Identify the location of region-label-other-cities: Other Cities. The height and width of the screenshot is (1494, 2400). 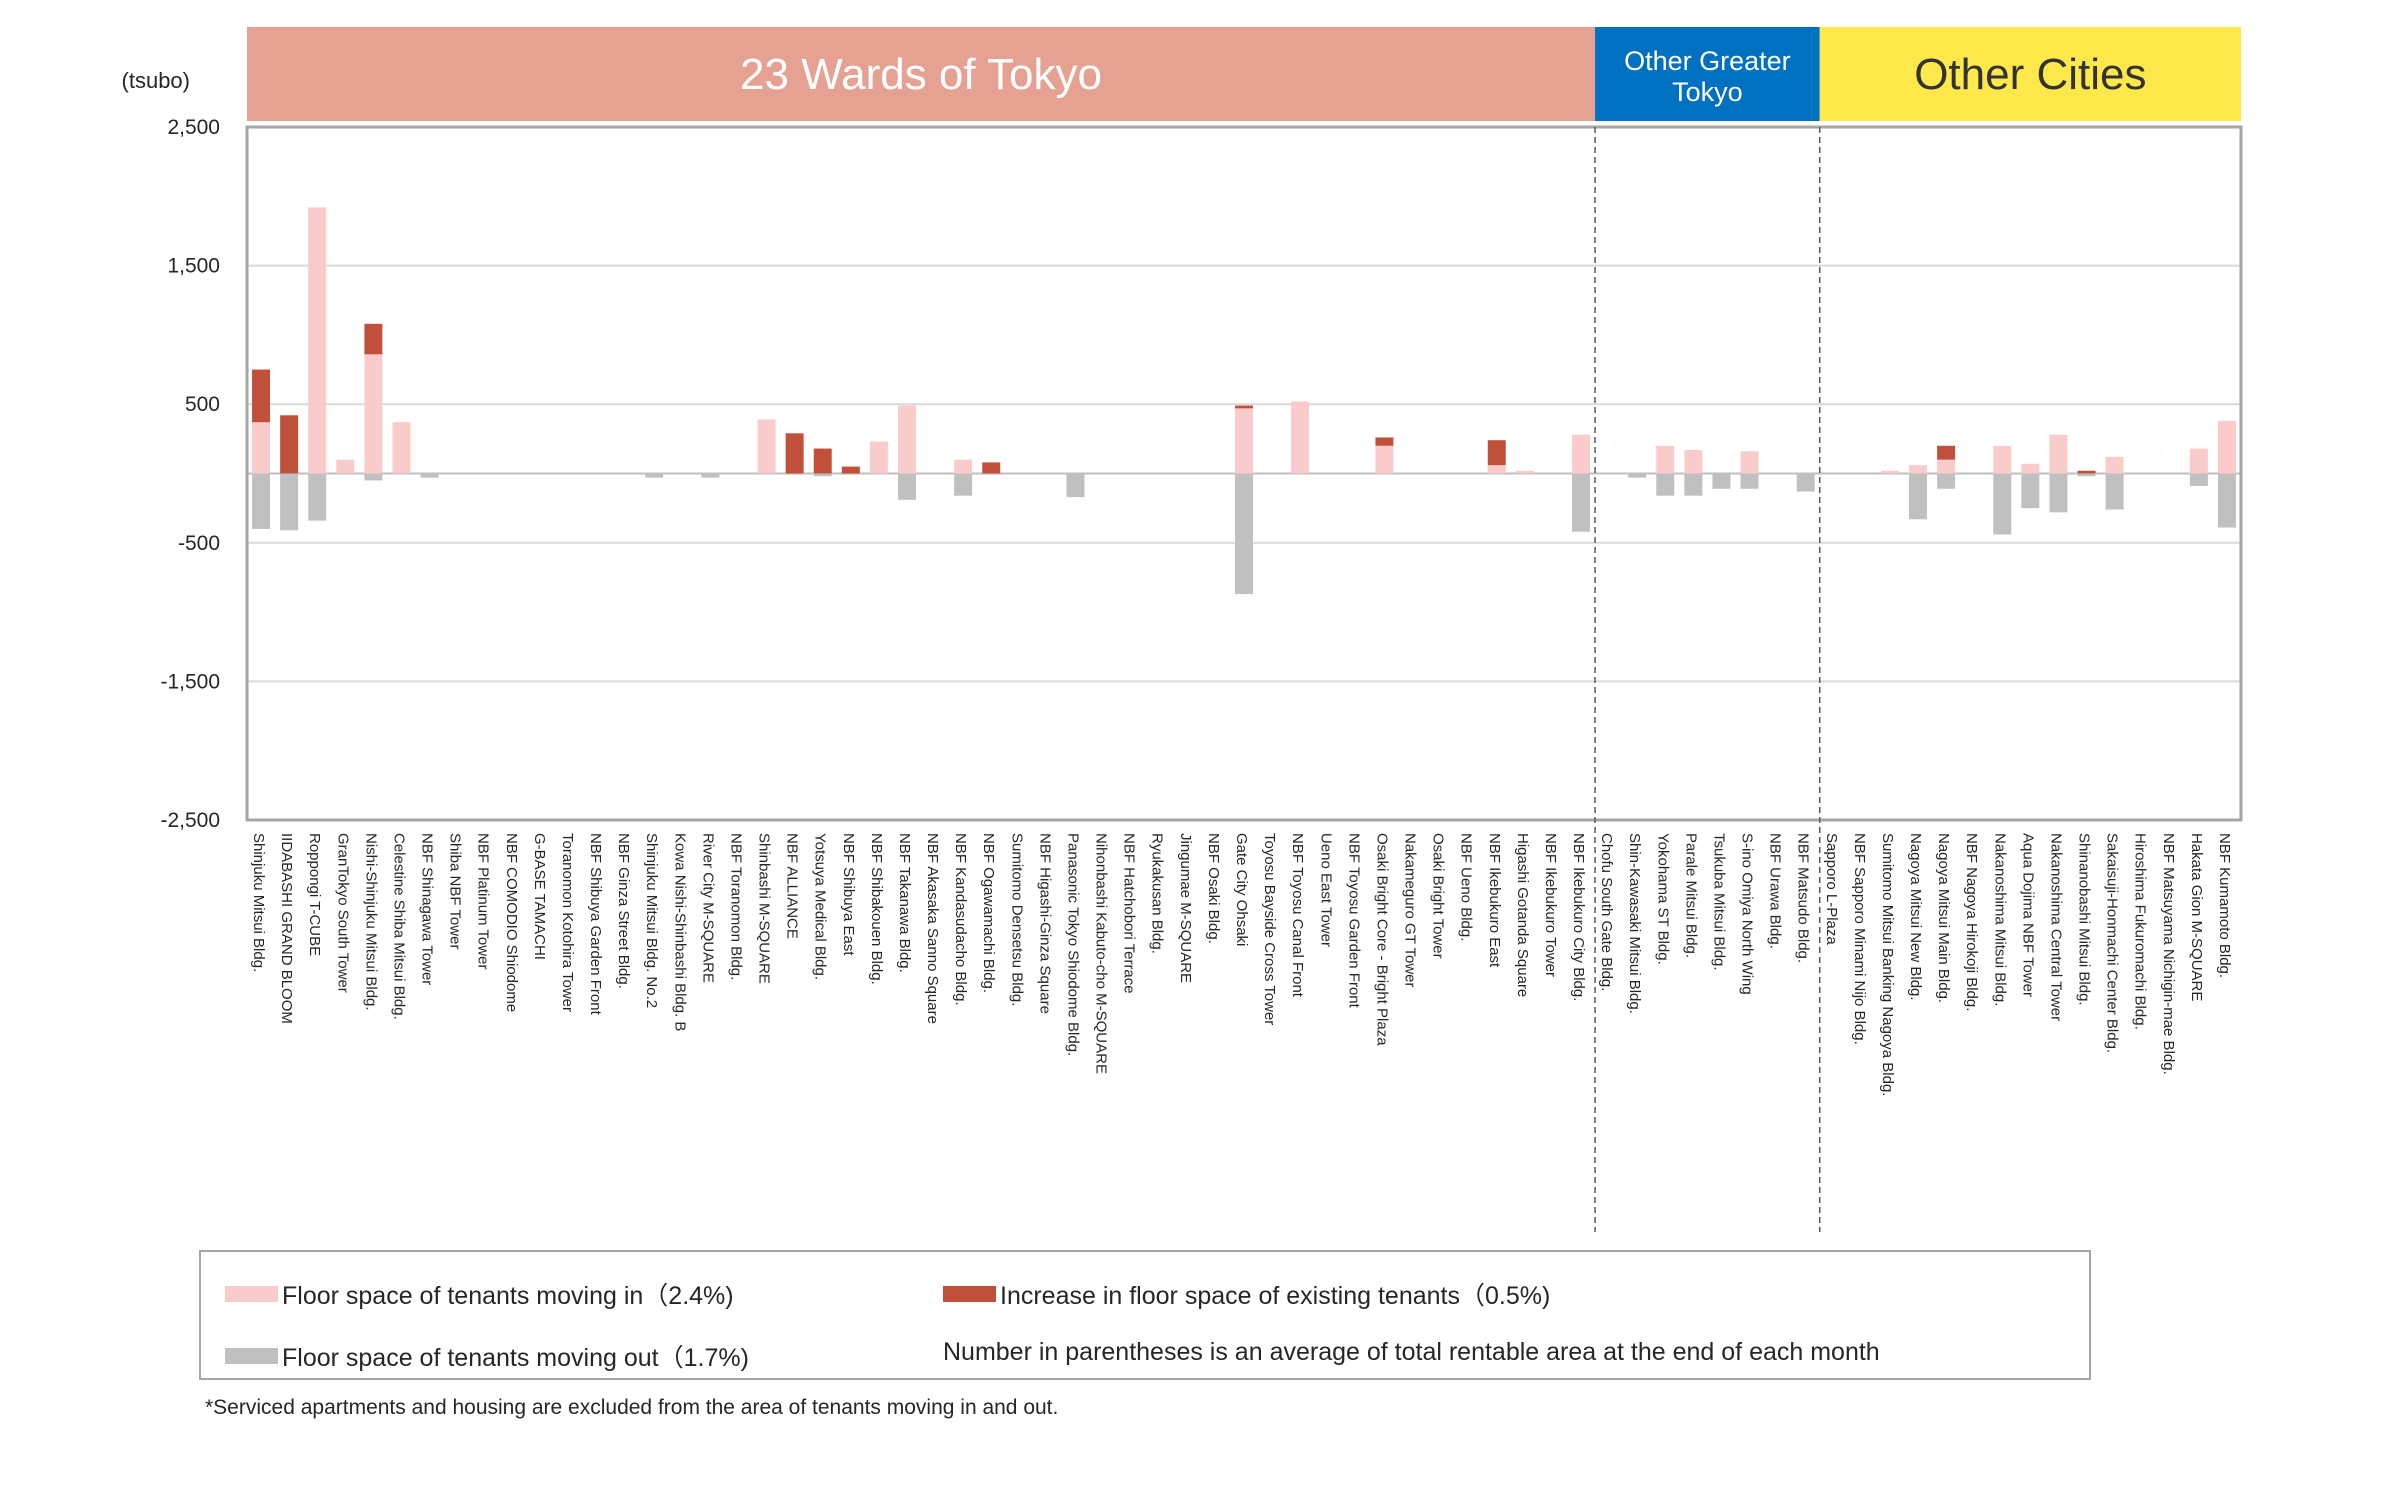
(2030, 74).